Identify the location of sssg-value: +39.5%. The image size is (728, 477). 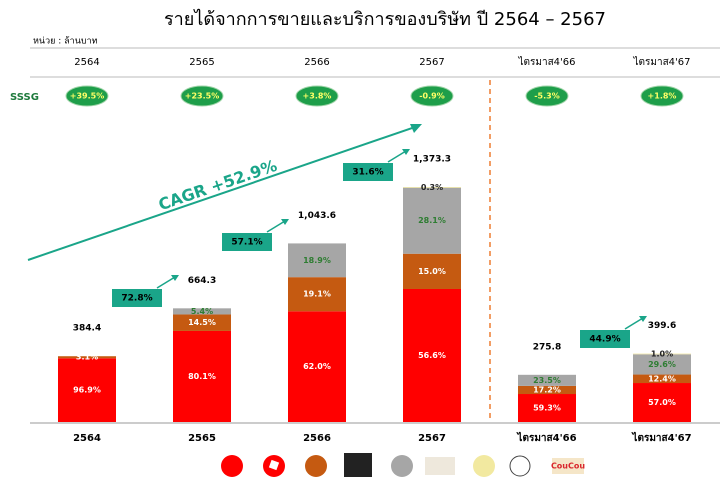
(87, 96).